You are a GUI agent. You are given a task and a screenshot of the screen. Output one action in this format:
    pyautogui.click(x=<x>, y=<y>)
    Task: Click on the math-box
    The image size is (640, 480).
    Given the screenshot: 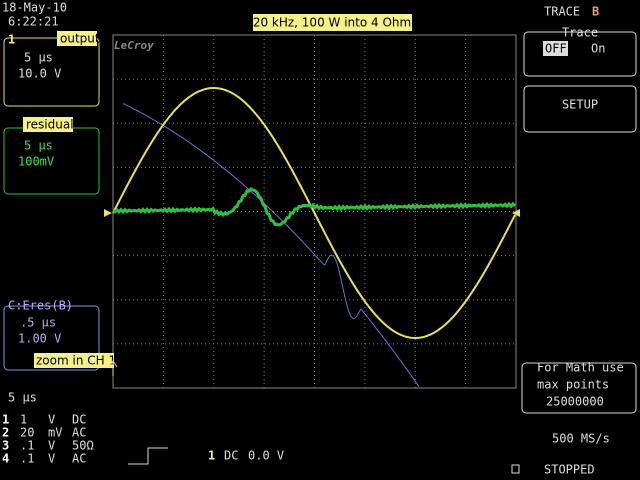 What is the action you would take?
    pyautogui.click(x=579, y=388)
    